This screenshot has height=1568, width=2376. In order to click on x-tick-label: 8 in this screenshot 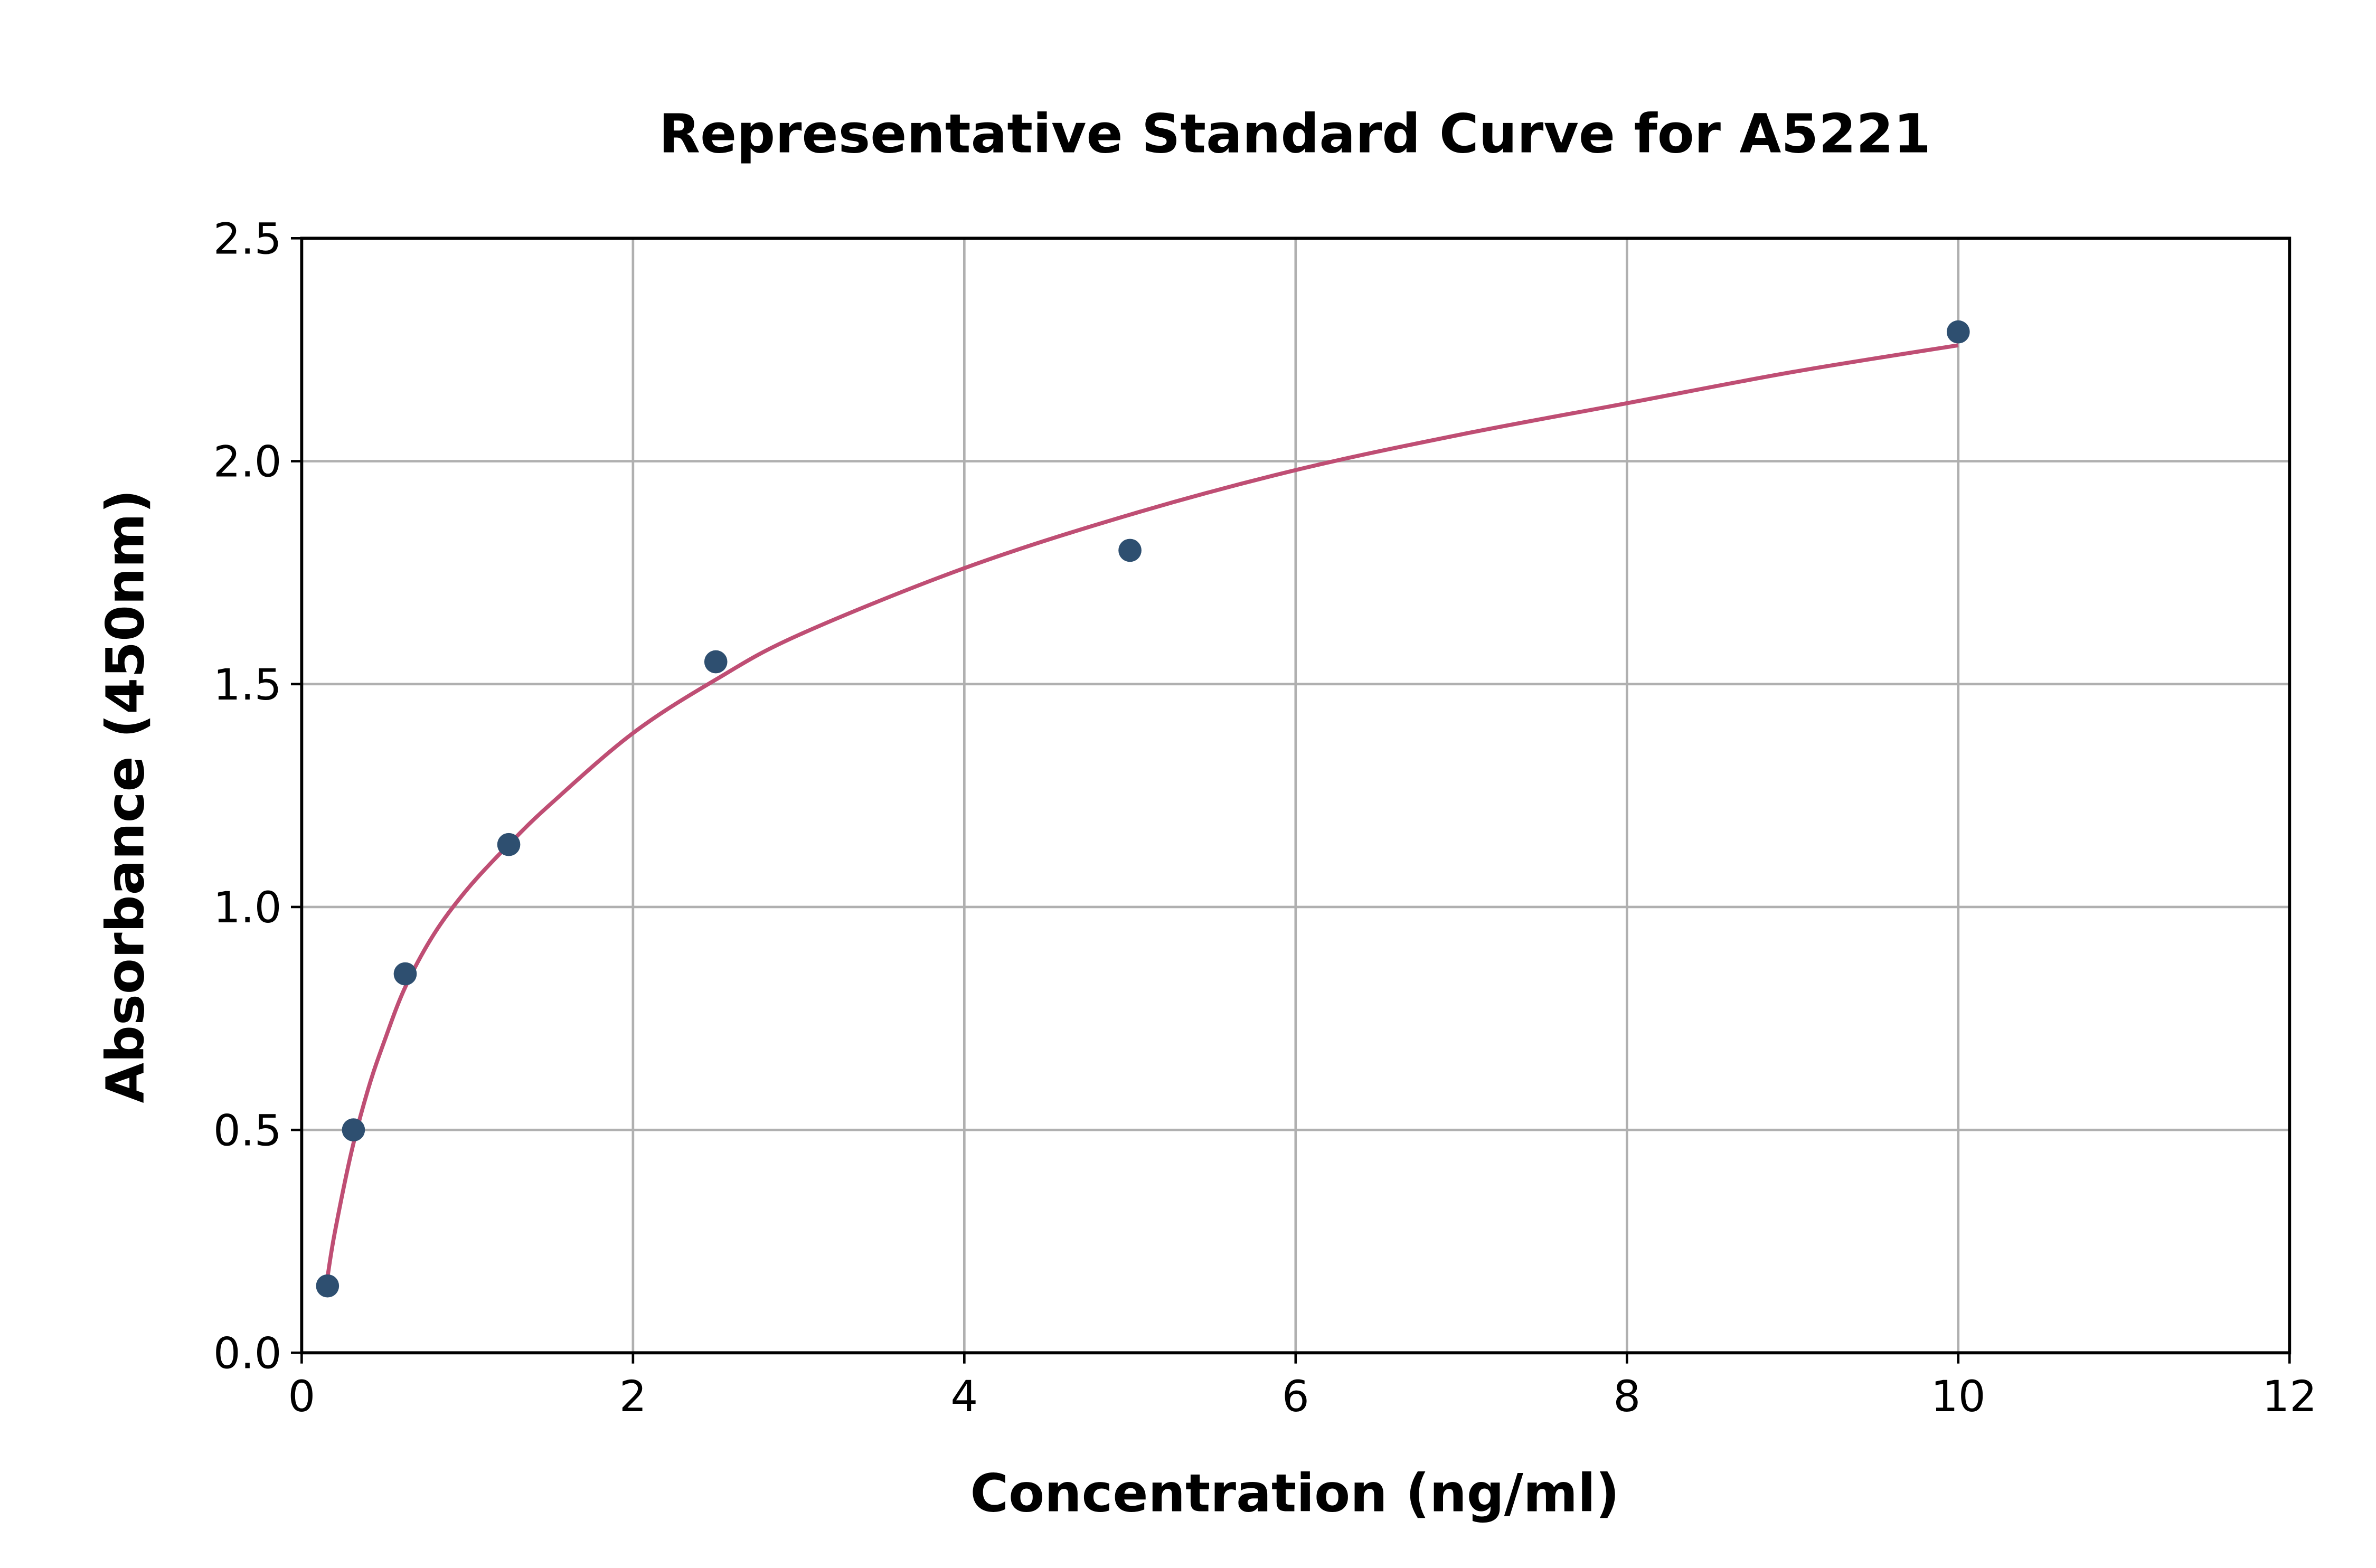, I will do `click(1627, 1397)`.